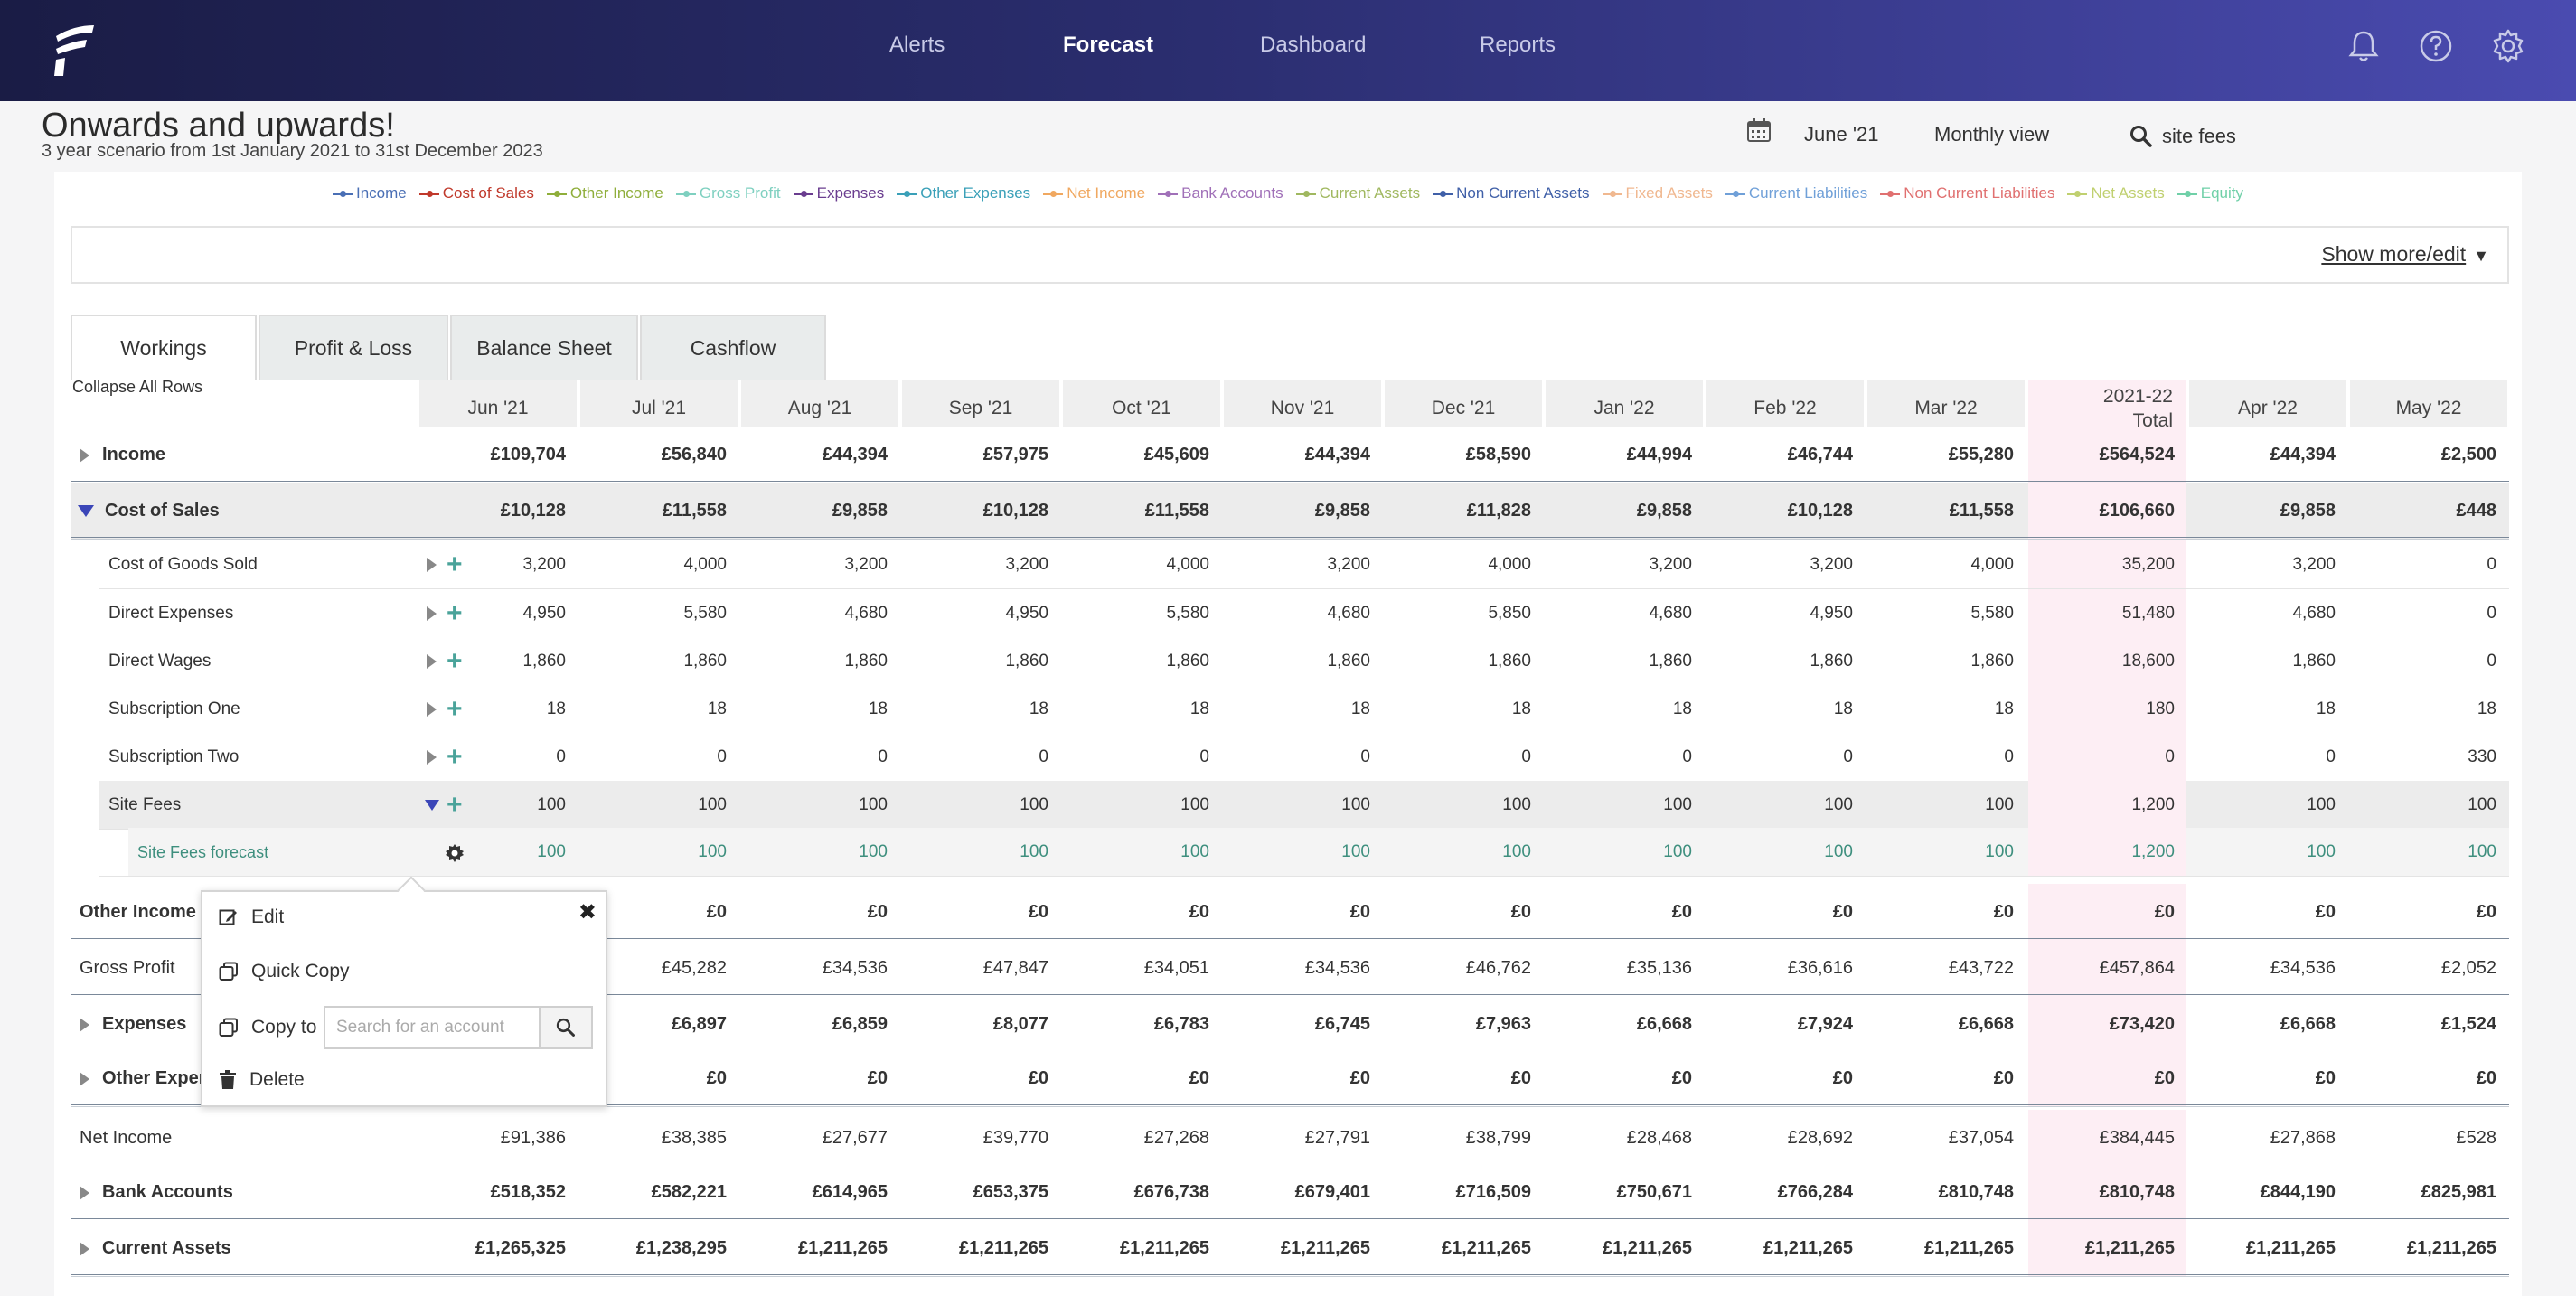 This screenshot has width=2576, height=1296. Describe the element at coordinates (1981, 1138) in the screenshot. I see `table-cell: £37,054` at that location.